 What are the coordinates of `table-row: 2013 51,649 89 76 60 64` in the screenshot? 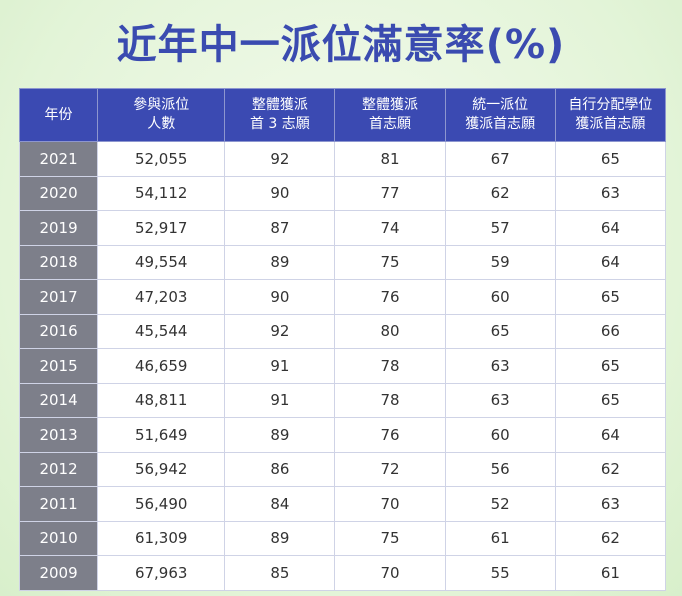 It's located at (342, 435).